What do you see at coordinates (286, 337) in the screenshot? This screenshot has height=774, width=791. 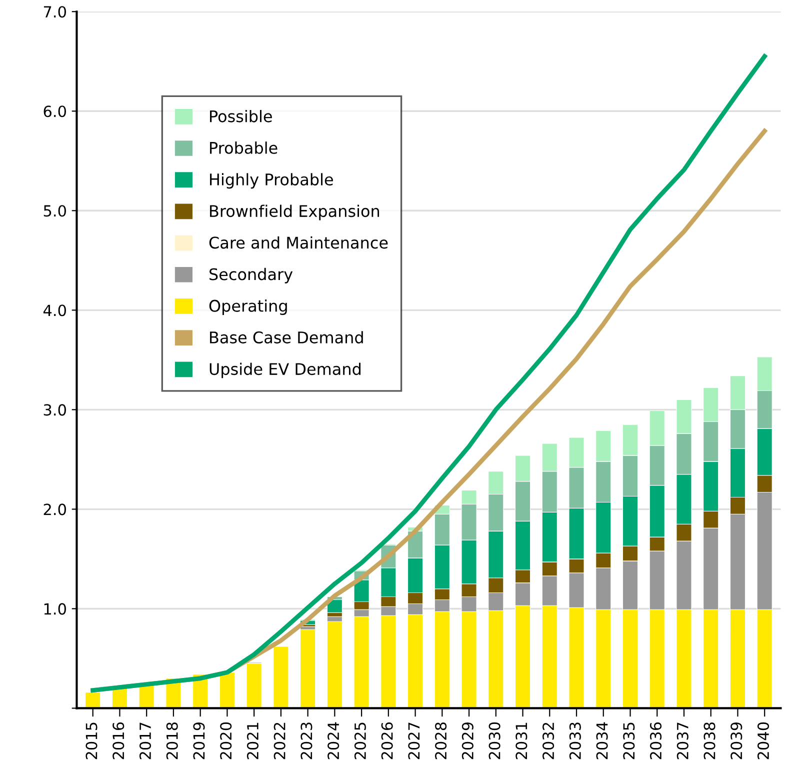 I see `legend-label: Base Case Demand` at bounding box center [286, 337].